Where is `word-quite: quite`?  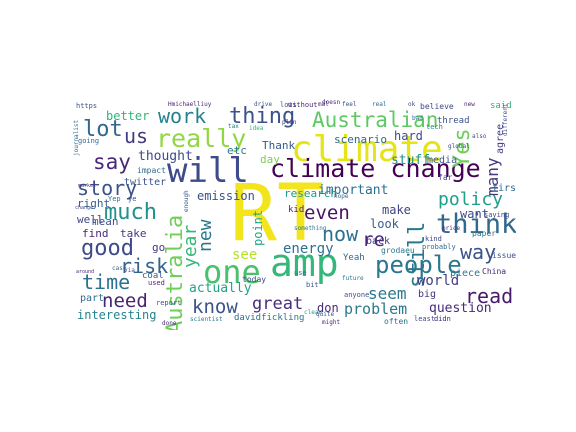
word-quite: quite is located at coordinates (325, 314).